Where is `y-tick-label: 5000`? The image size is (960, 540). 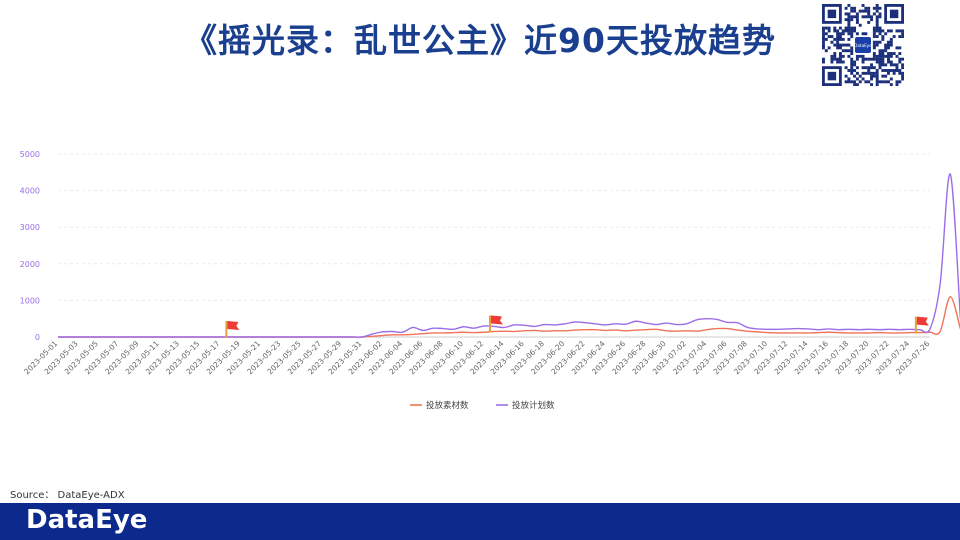 y-tick-label: 5000 is located at coordinates (30, 154).